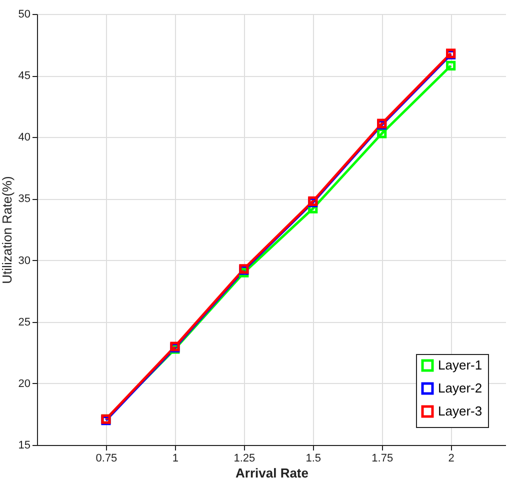 The image size is (529, 487). What do you see at coordinates (107, 458) in the screenshot?
I see `x-tick-label: 0.75` at bounding box center [107, 458].